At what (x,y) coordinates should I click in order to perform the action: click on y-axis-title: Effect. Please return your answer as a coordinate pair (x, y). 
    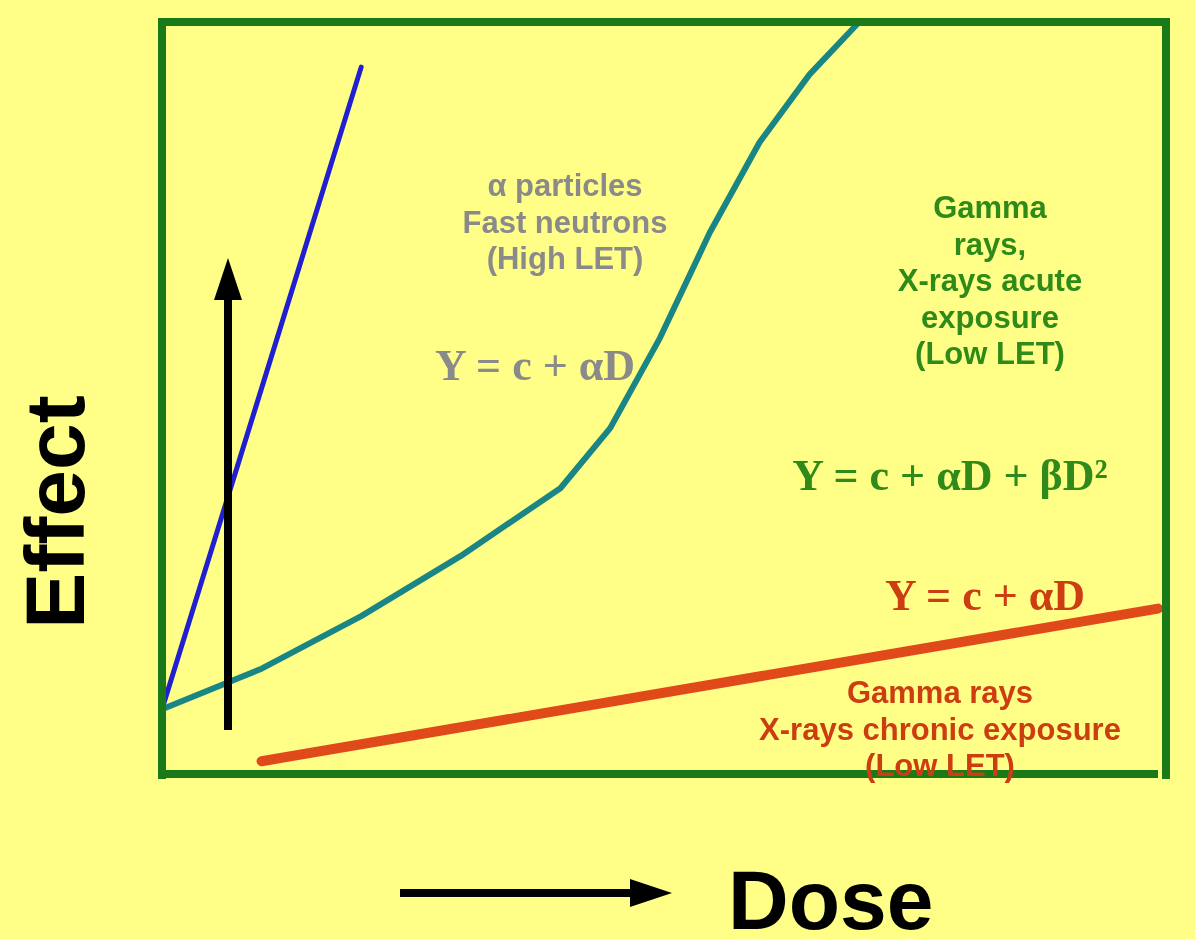
    Looking at the image, I should click on (54, 512).